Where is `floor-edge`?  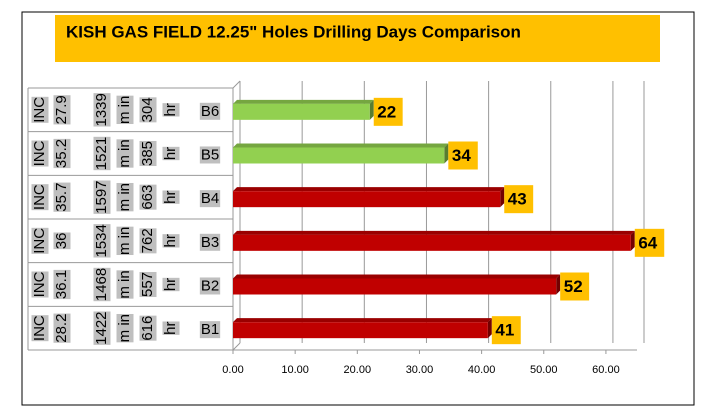
floor-edge is located at coordinates (236, 346).